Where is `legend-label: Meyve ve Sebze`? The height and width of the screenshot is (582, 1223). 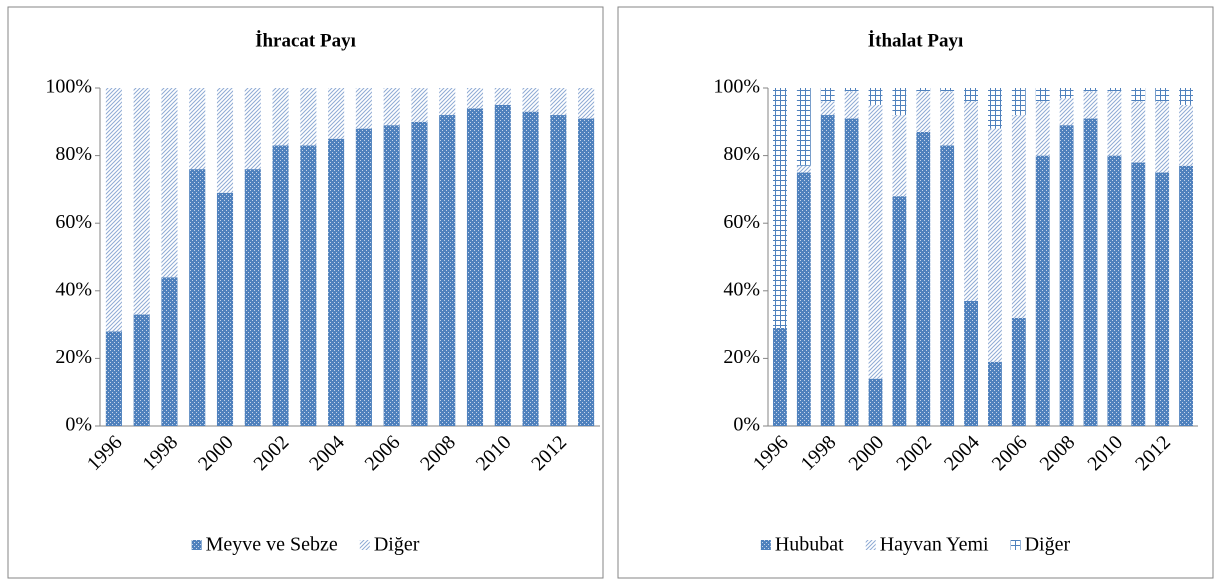 legend-label: Meyve ve Sebze is located at coordinates (272, 545).